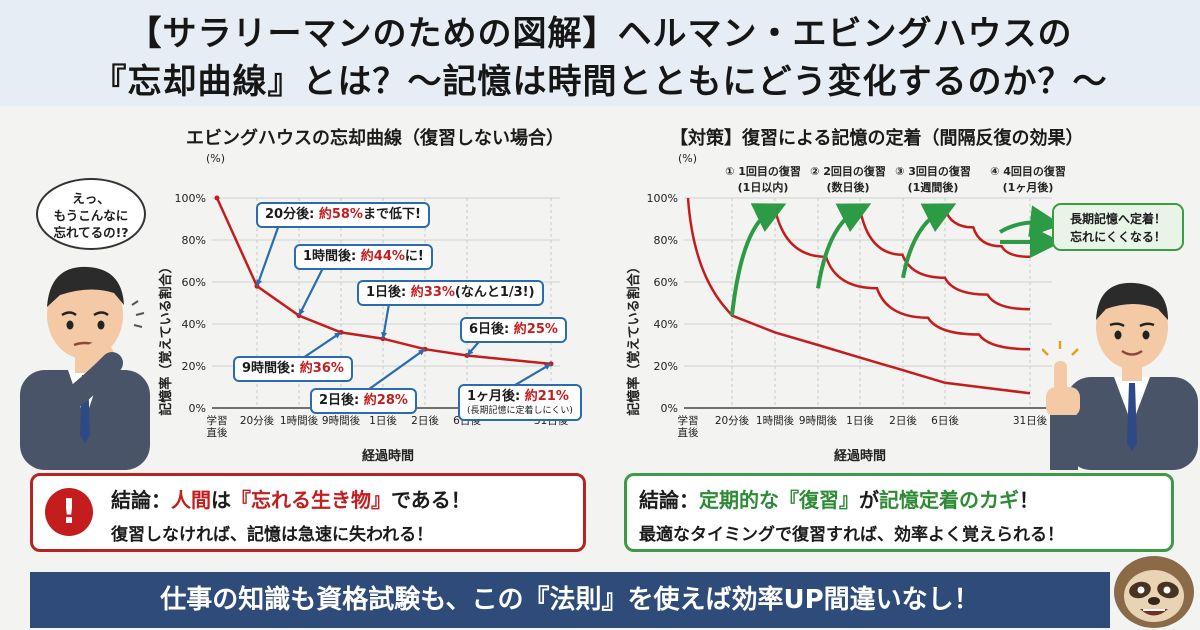 The image size is (1200, 630). I want to click on sloth-mascot-illustration, so click(1154, 592).